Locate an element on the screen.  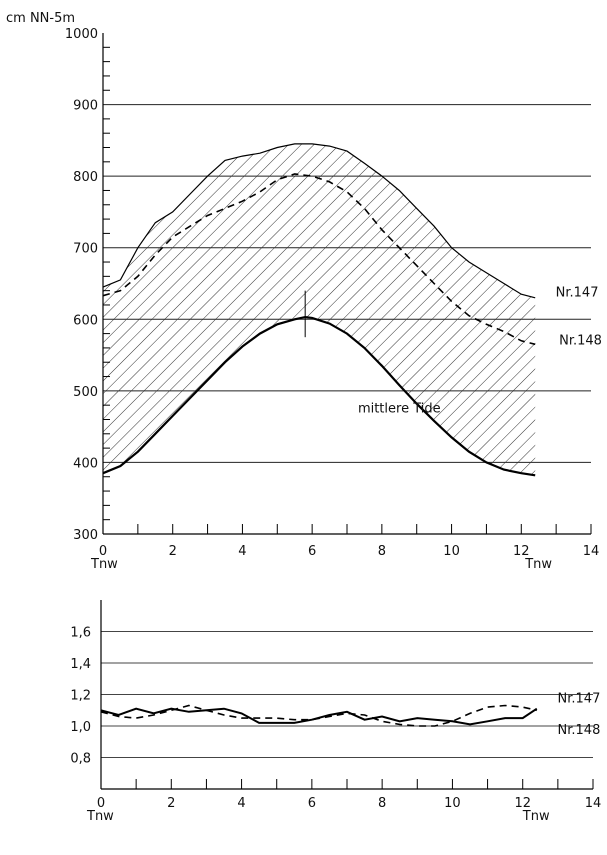
y-tick-label: 1,4 is located at coordinates (80, 664).